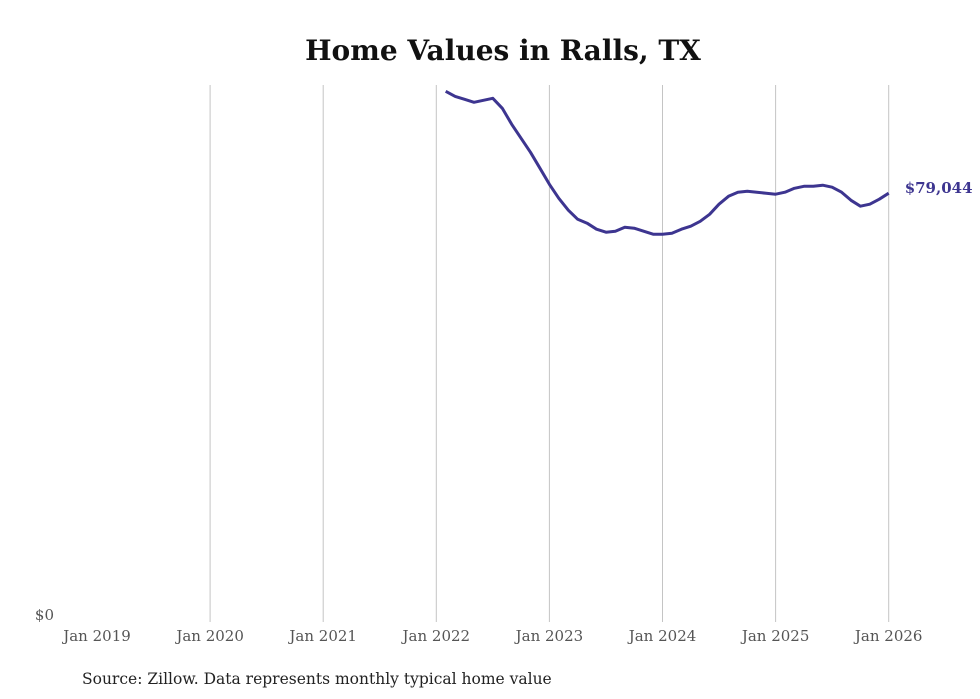 The width and height of the screenshot is (980, 699). I want to click on x-tick-label: Jan 2022, so click(436, 636).